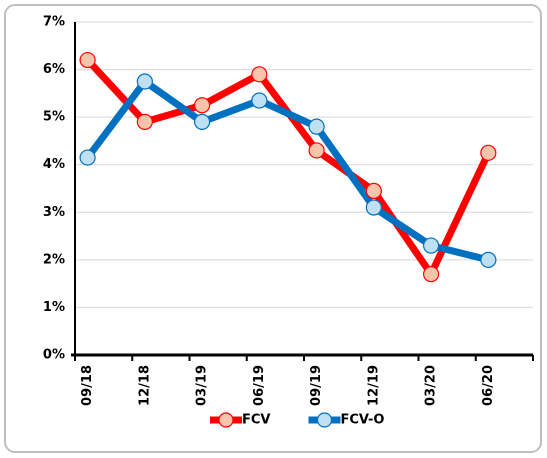 This screenshot has height=458, width=547. What do you see at coordinates (54, 259) in the screenshot?
I see `y-tick-label: 2%` at bounding box center [54, 259].